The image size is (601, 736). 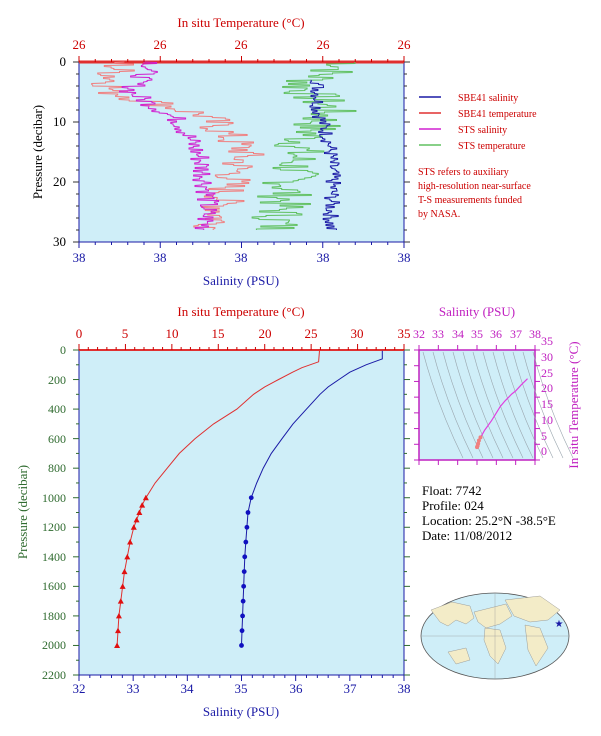 I want to click on main-temp-tick: 5, so click(x=125, y=333).